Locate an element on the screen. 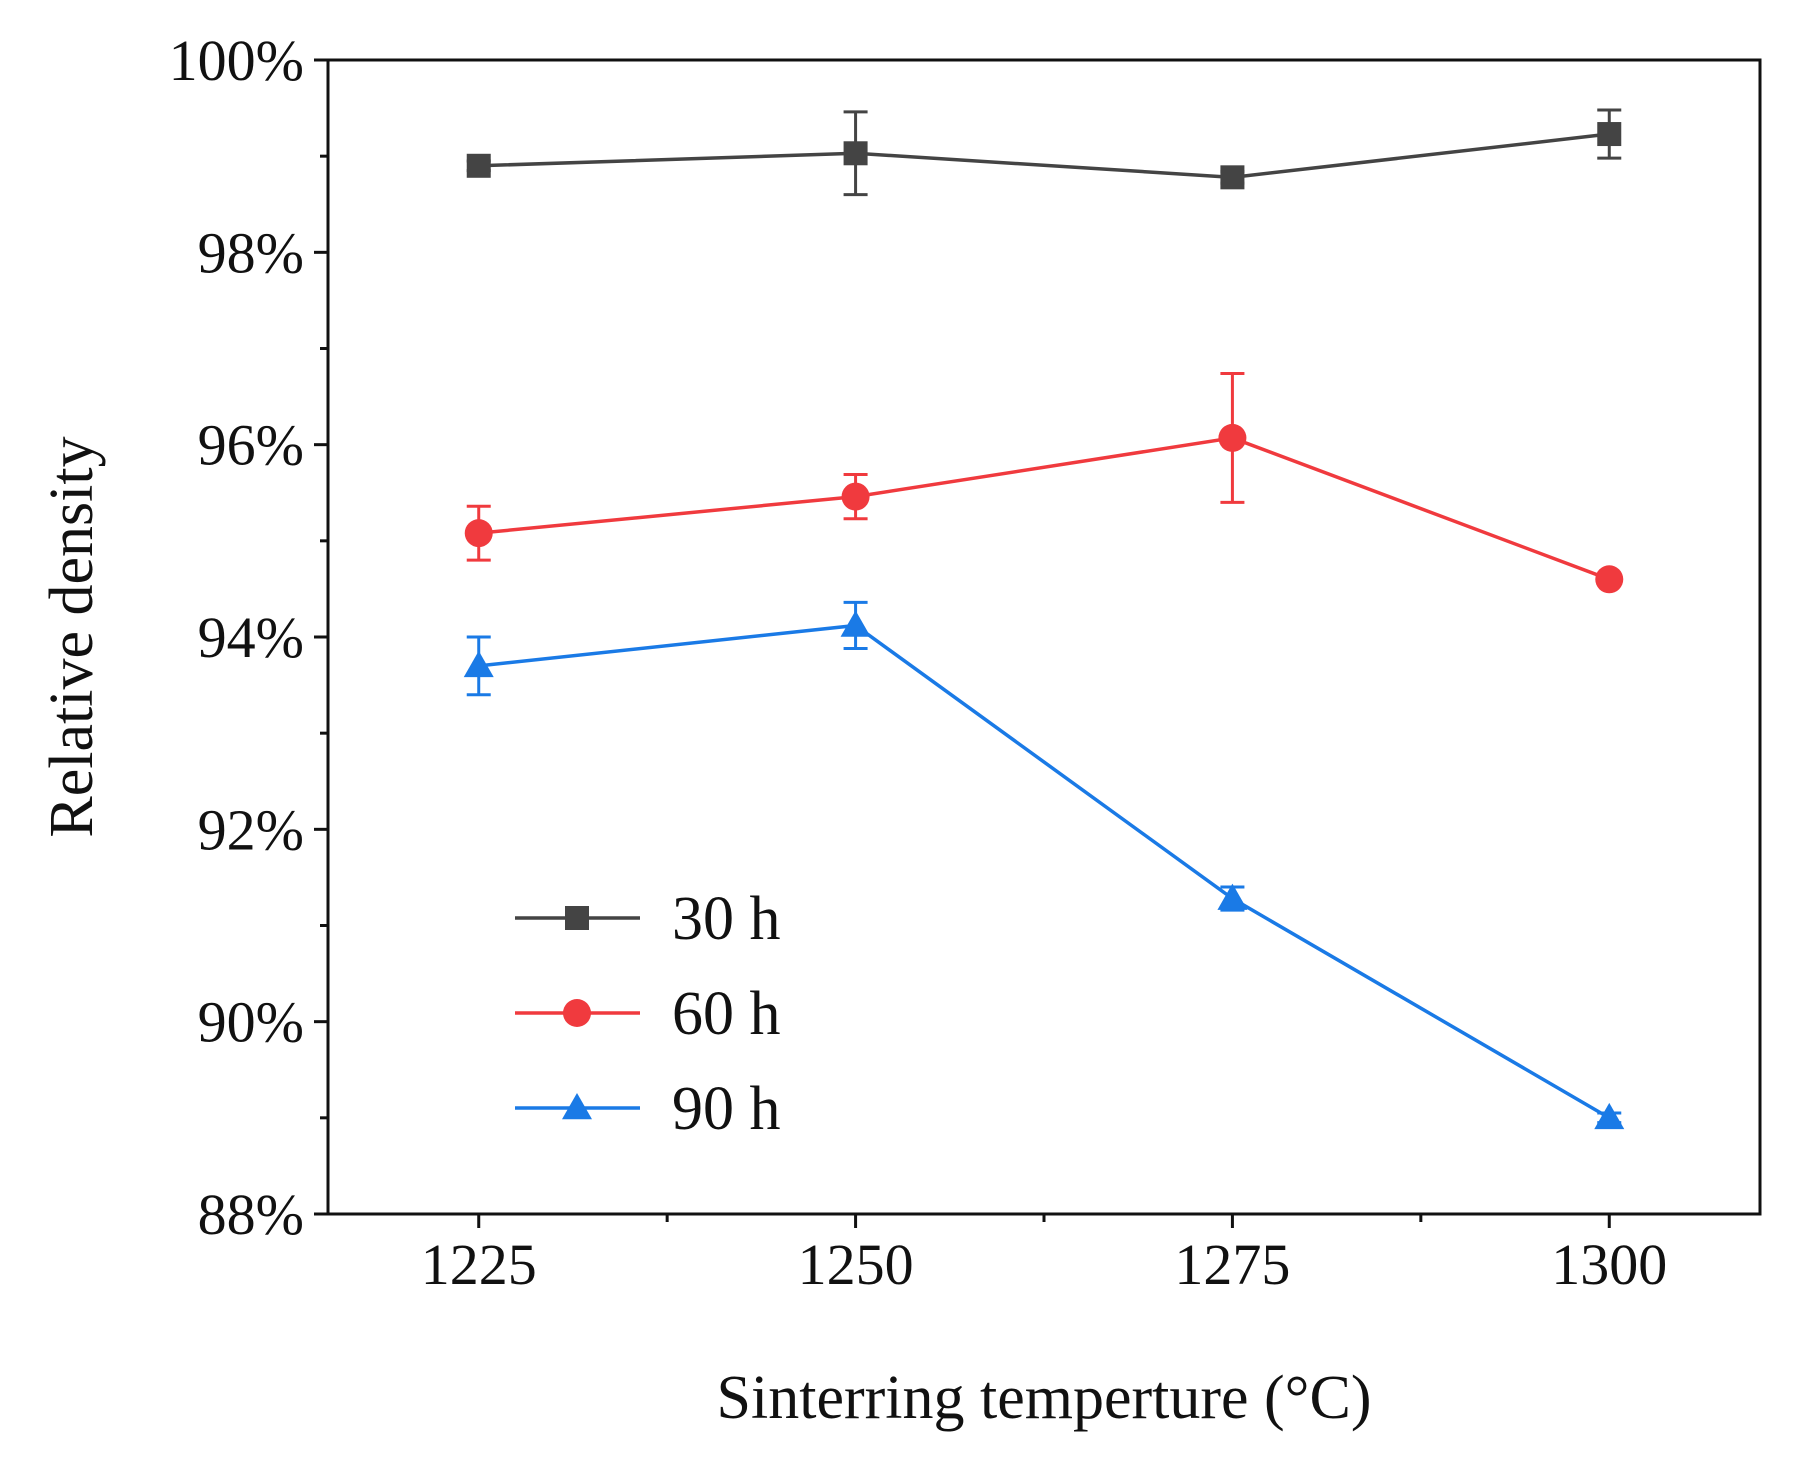  legend-item: 90 h is located at coordinates (648, 1109).